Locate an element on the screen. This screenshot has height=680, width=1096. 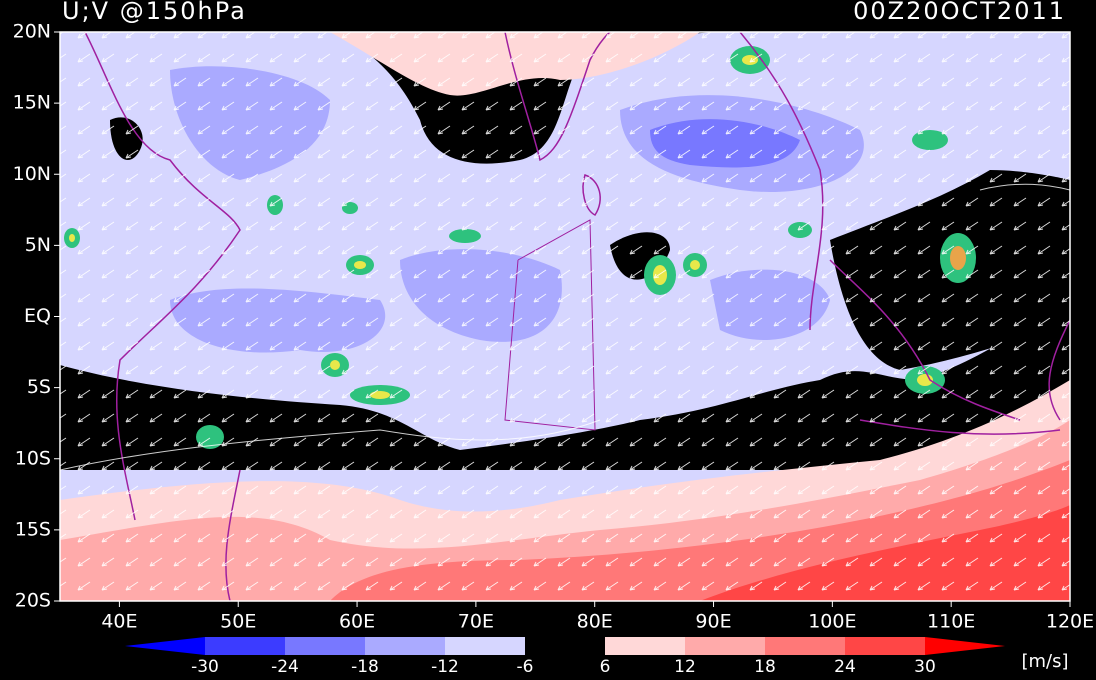
lon-tick-label: 80E is located at coordinates (595, 622).